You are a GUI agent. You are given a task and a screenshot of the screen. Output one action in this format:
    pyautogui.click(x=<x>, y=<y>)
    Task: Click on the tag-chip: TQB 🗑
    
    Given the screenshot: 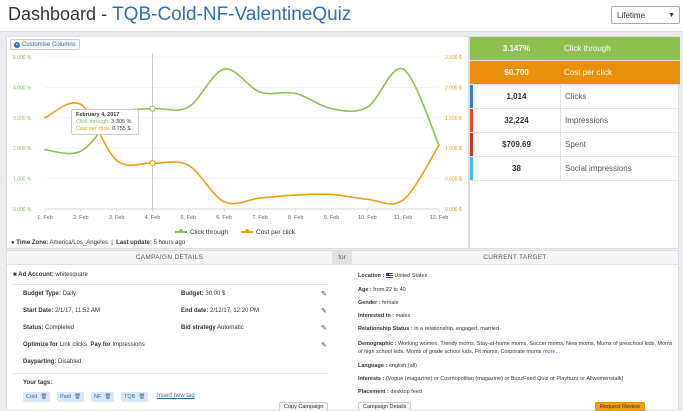 What is the action you would take?
    pyautogui.click(x=135, y=397)
    